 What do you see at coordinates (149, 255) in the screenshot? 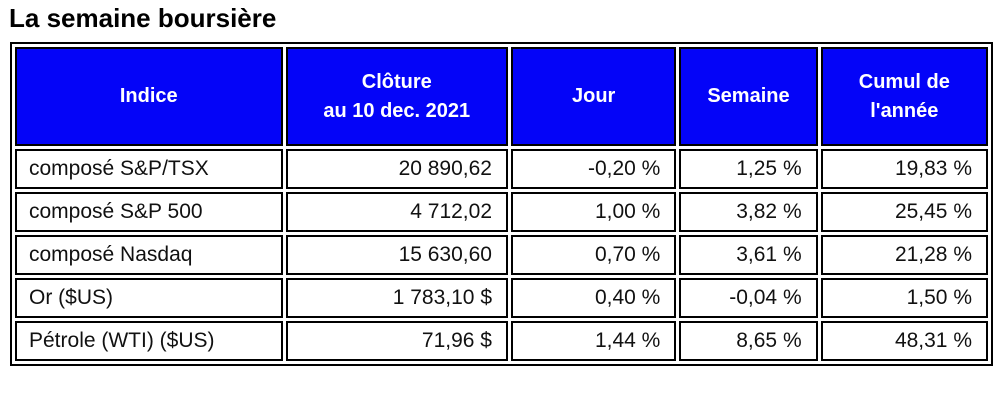
I see `indice-cell: composé Nasdaq` at bounding box center [149, 255].